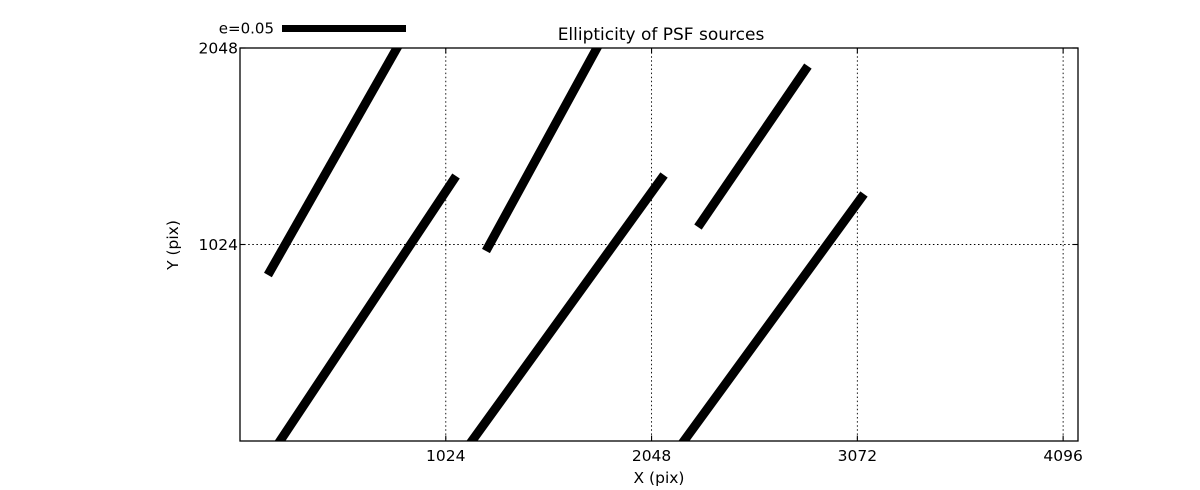  Describe the element at coordinates (246, 29) in the screenshot. I see `legend-label: e=0.05` at that location.